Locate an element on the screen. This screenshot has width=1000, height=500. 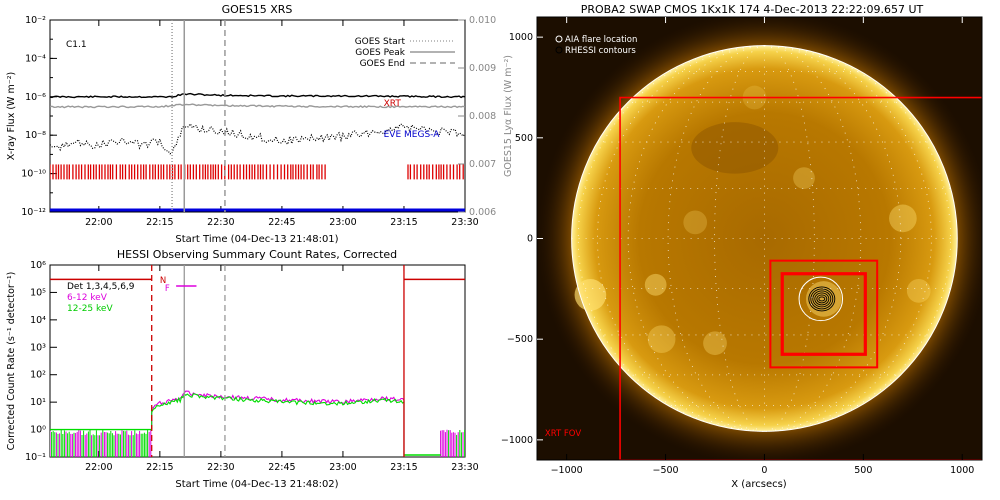
goes-ytick-label: 10⁻¹⁰ is located at coordinates (33, 174).